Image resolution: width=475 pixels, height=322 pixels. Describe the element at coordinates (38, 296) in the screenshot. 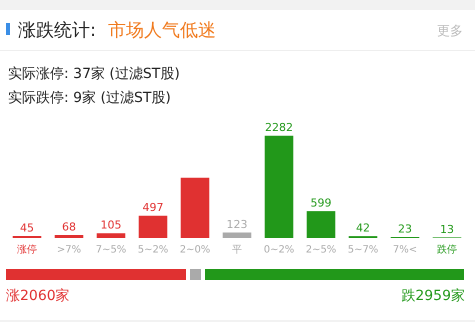

I see `text: 涨2060家` at that location.